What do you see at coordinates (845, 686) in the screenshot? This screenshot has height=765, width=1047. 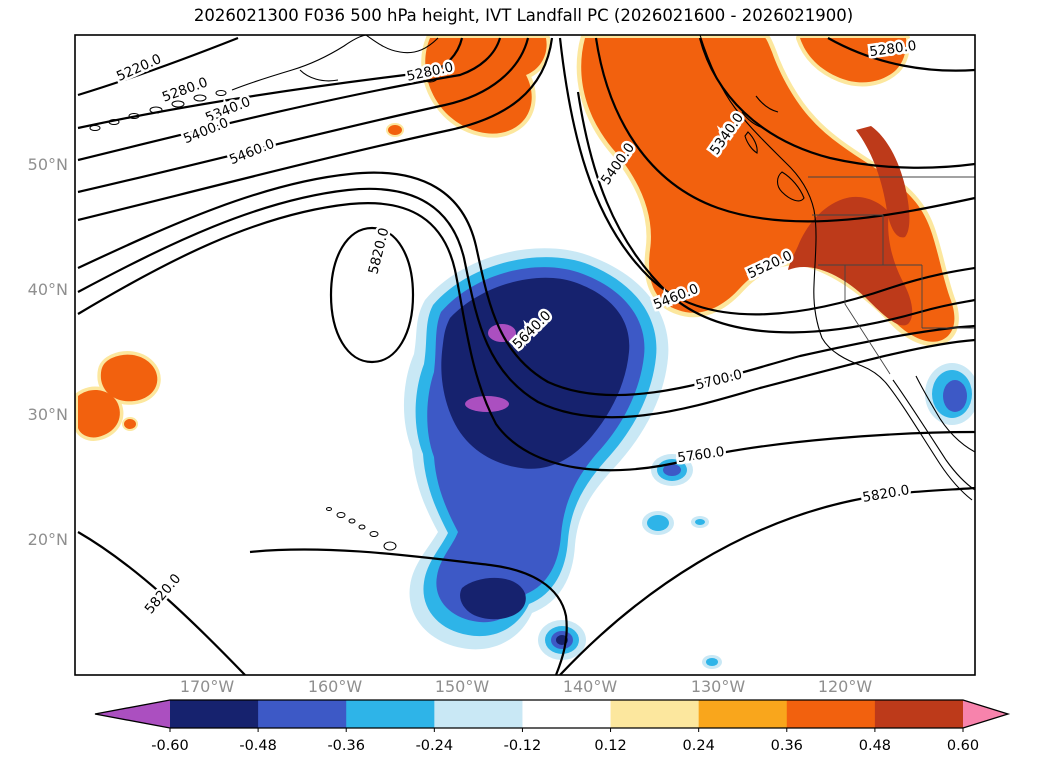 I see `x-tick-label: 120°W` at bounding box center [845, 686].